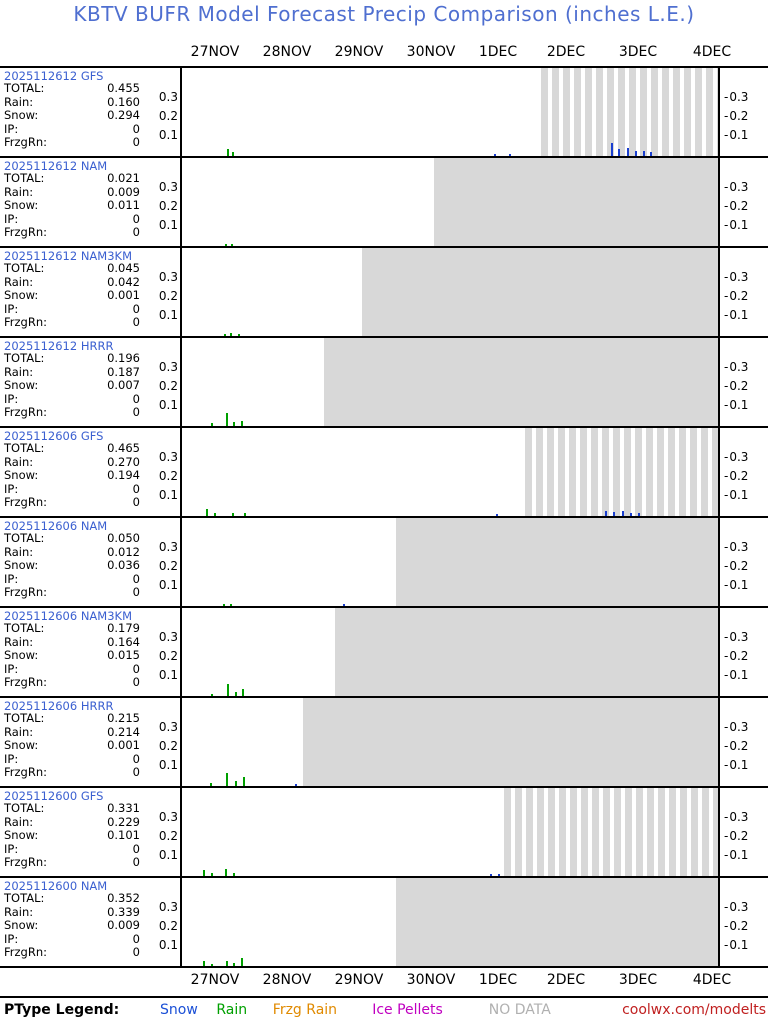 This screenshot has height=1024, width=768. Describe the element at coordinates (123, 101) in the screenshot. I see `stat-value: 0.160` at that location.